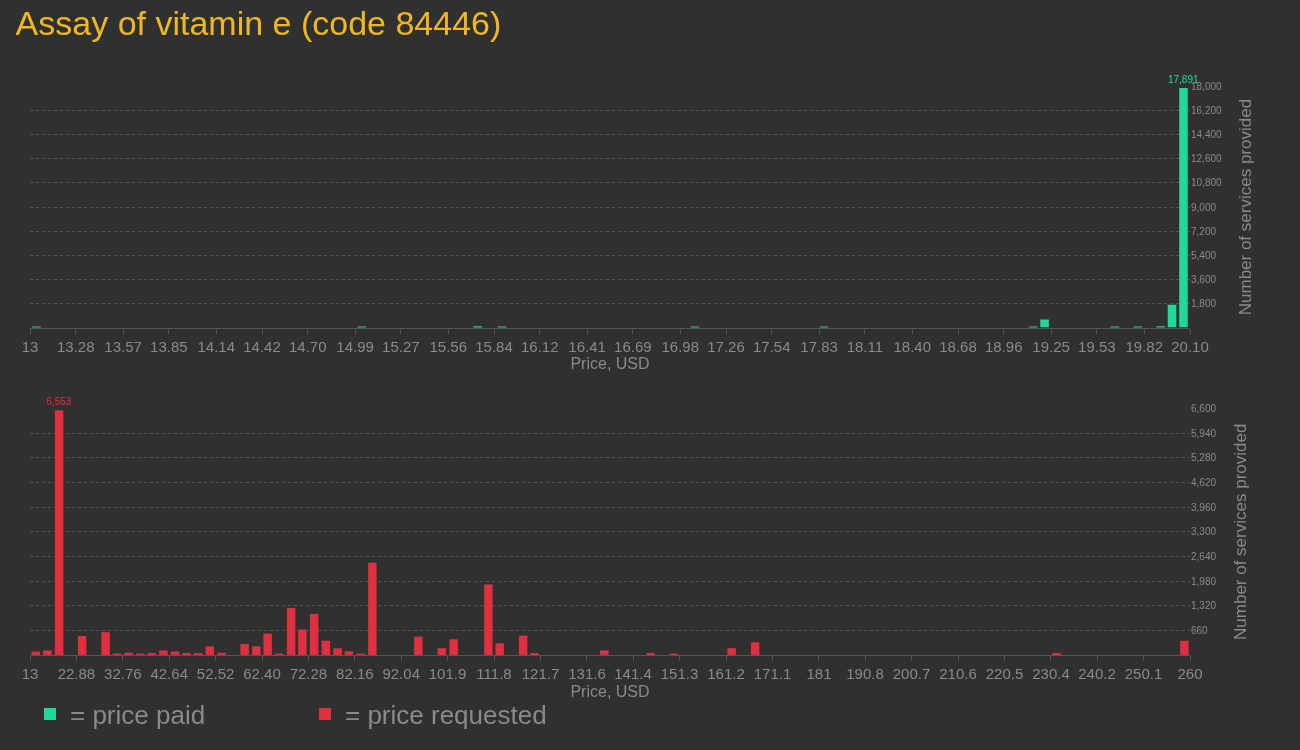 Image resolution: width=1300 pixels, height=750 pixels. I want to click on x-tick-label: 210.6, so click(958, 673).